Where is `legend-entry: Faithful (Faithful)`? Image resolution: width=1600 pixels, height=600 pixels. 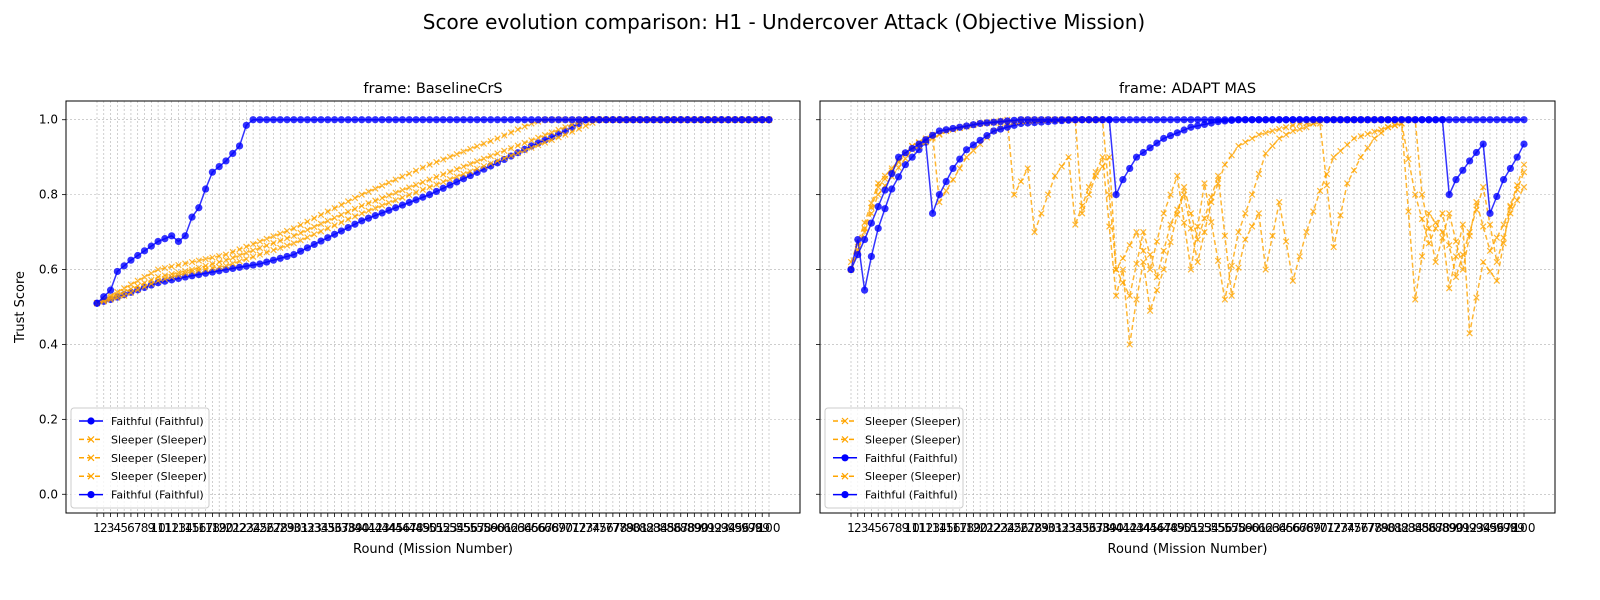 legend-entry: Faithful (Faithful) is located at coordinates (895, 458).